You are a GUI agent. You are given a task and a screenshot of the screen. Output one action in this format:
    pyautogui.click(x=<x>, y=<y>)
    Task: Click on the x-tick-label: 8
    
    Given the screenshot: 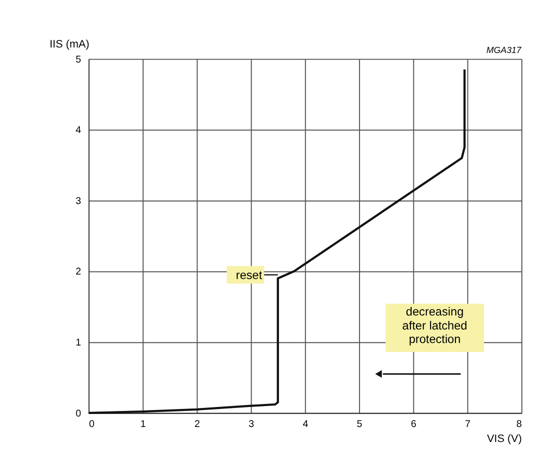 What is the action you would take?
    pyautogui.click(x=519, y=424)
    